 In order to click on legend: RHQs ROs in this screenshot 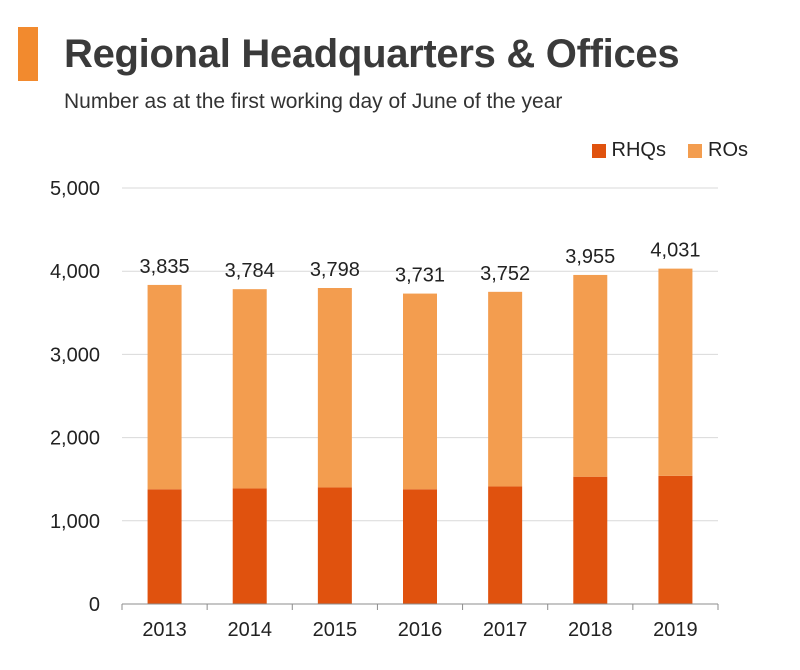, I will do `click(669, 150)`.